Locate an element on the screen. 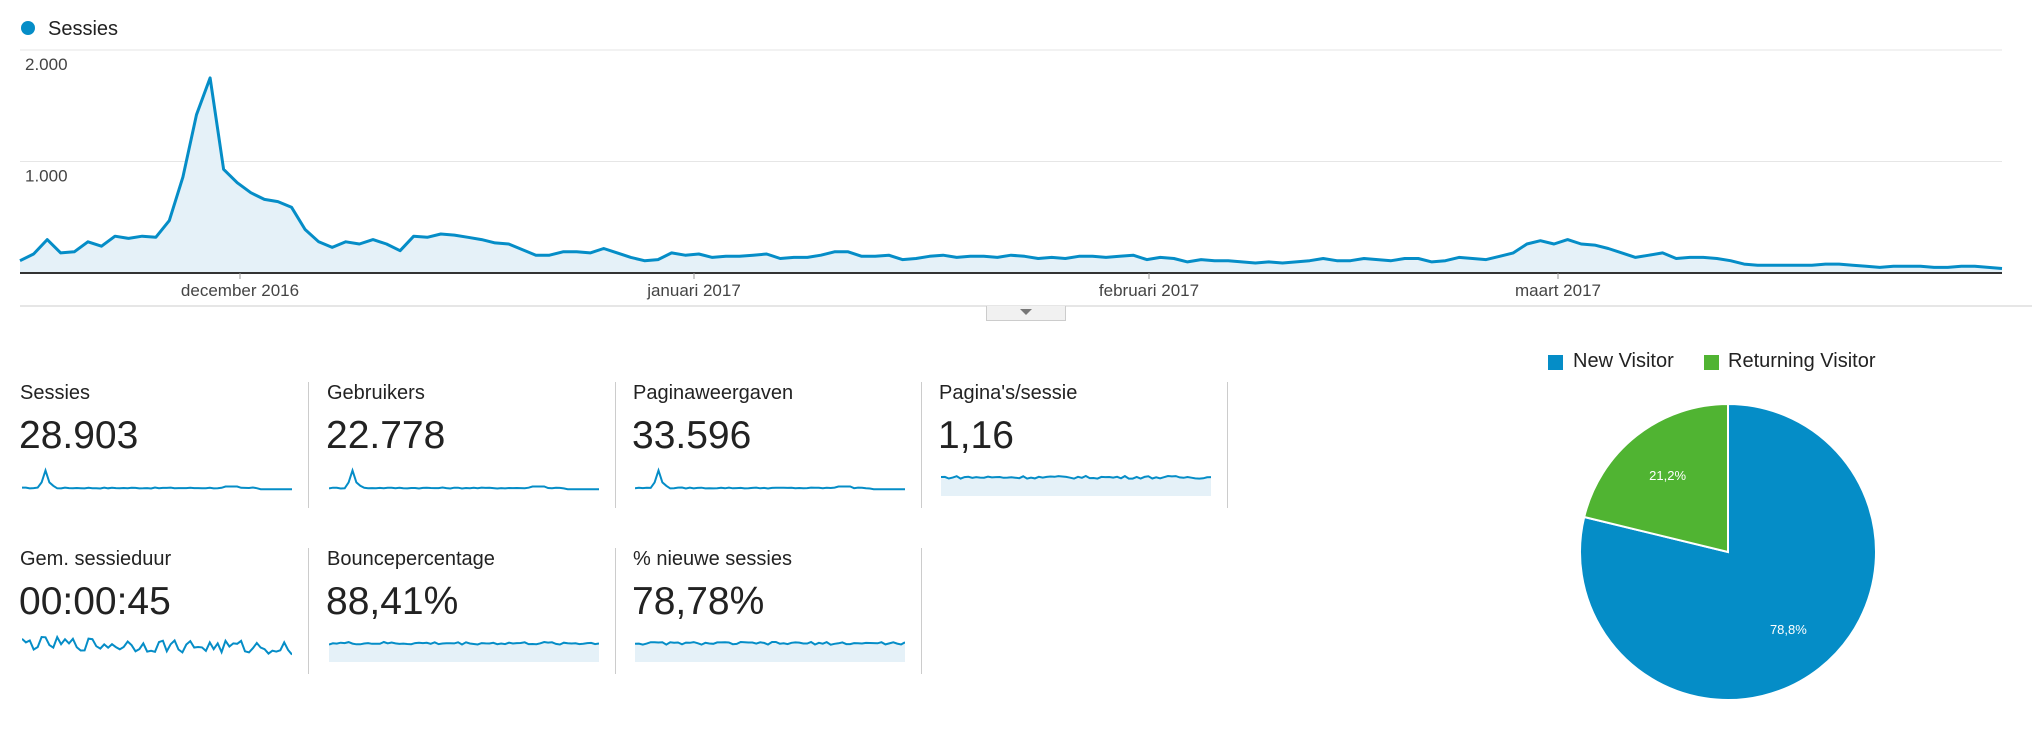 The width and height of the screenshot is (2044, 738). metric-tile: Gem. sessieduur 00:00:45 is located at coordinates (153, 611).